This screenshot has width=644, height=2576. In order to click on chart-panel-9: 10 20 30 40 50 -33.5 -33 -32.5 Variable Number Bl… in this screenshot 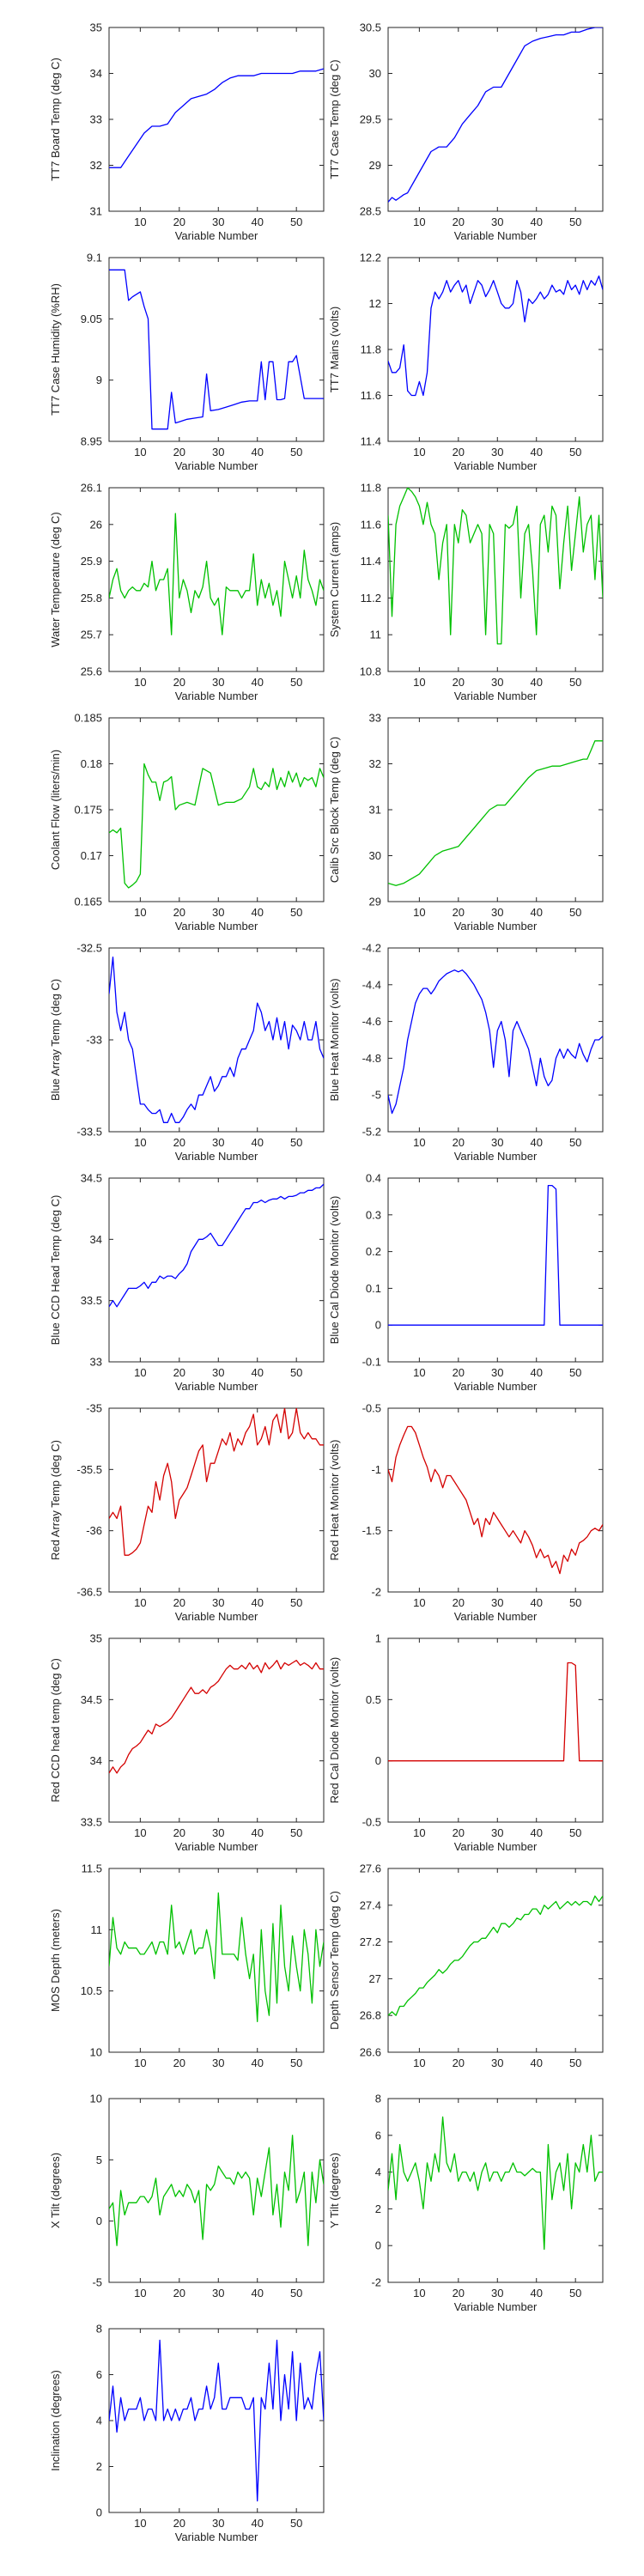, I will do `click(187, 1052)`.